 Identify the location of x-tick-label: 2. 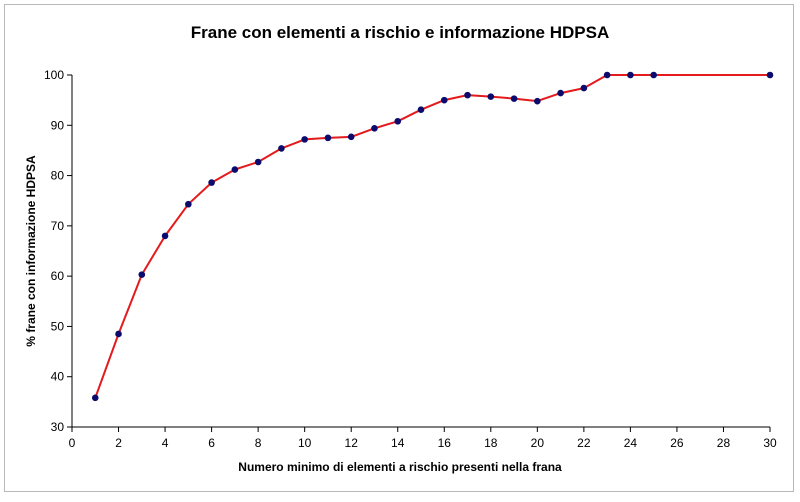
(118, 443).